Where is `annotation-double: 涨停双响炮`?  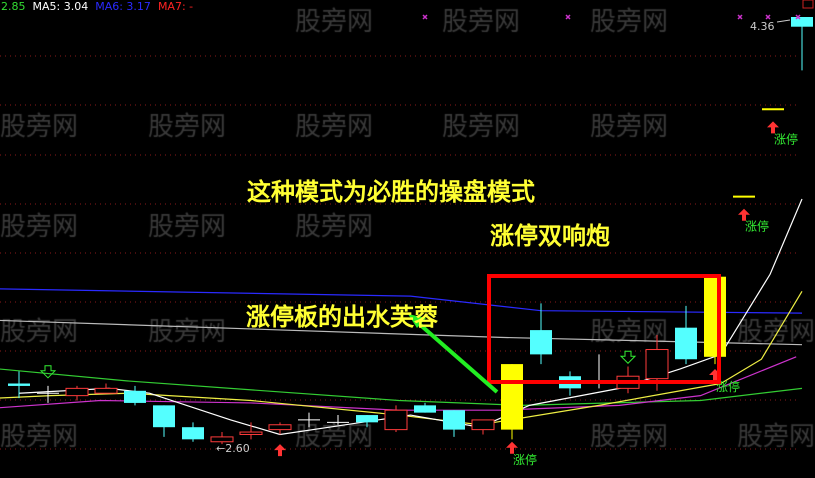 annotation-double: 涨停双响炮 is located at coordinates (550, 236).